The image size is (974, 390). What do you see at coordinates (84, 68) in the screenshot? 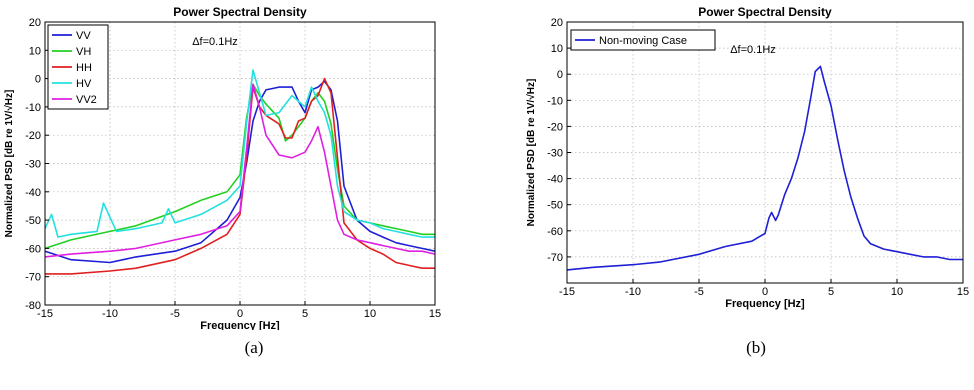
I see `legend-label: HH` at bounding box center [84, 68].